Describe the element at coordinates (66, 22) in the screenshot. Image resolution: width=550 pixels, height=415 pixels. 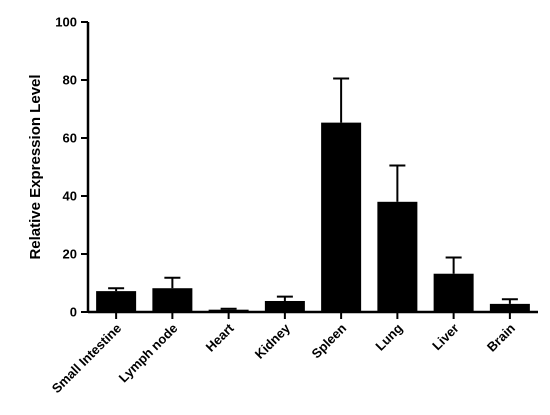
I see `y-tick-label: 100` at that location.